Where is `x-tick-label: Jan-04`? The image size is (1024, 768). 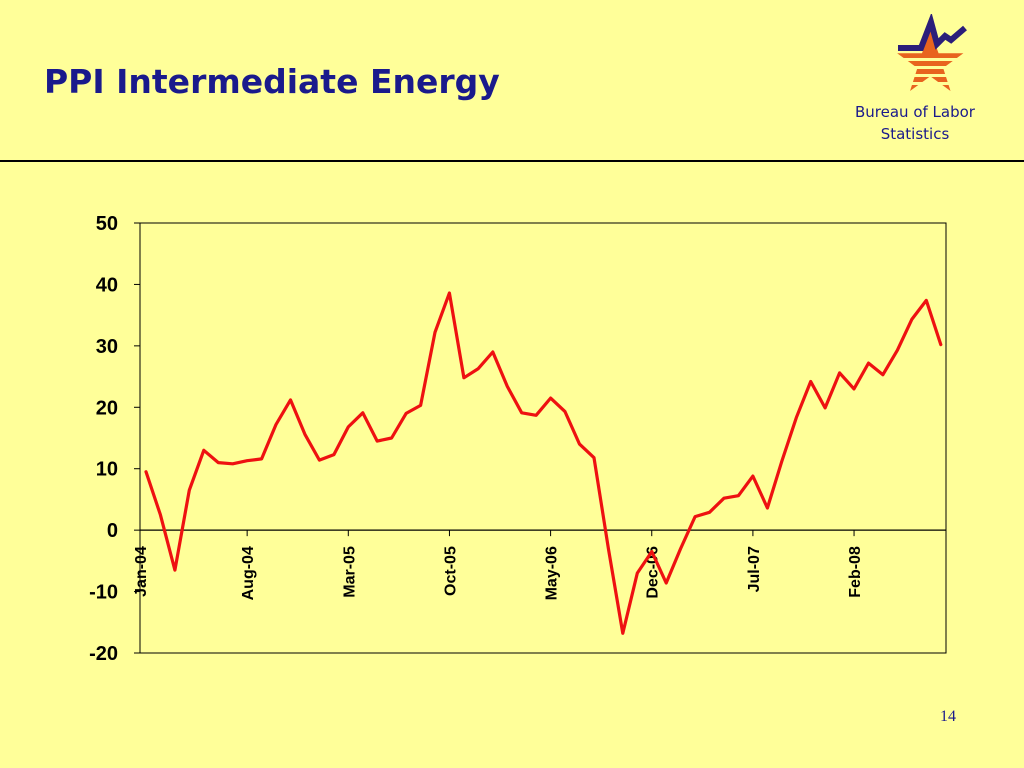
x-tick-label: Jan-04 is located at coordinates (141, 571).